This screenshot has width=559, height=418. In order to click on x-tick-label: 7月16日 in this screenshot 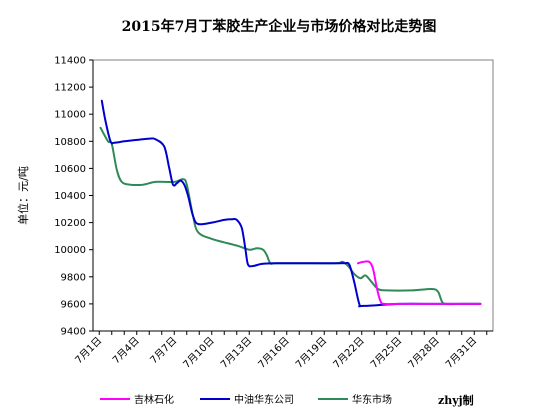, I will do `click(274, 353)`.